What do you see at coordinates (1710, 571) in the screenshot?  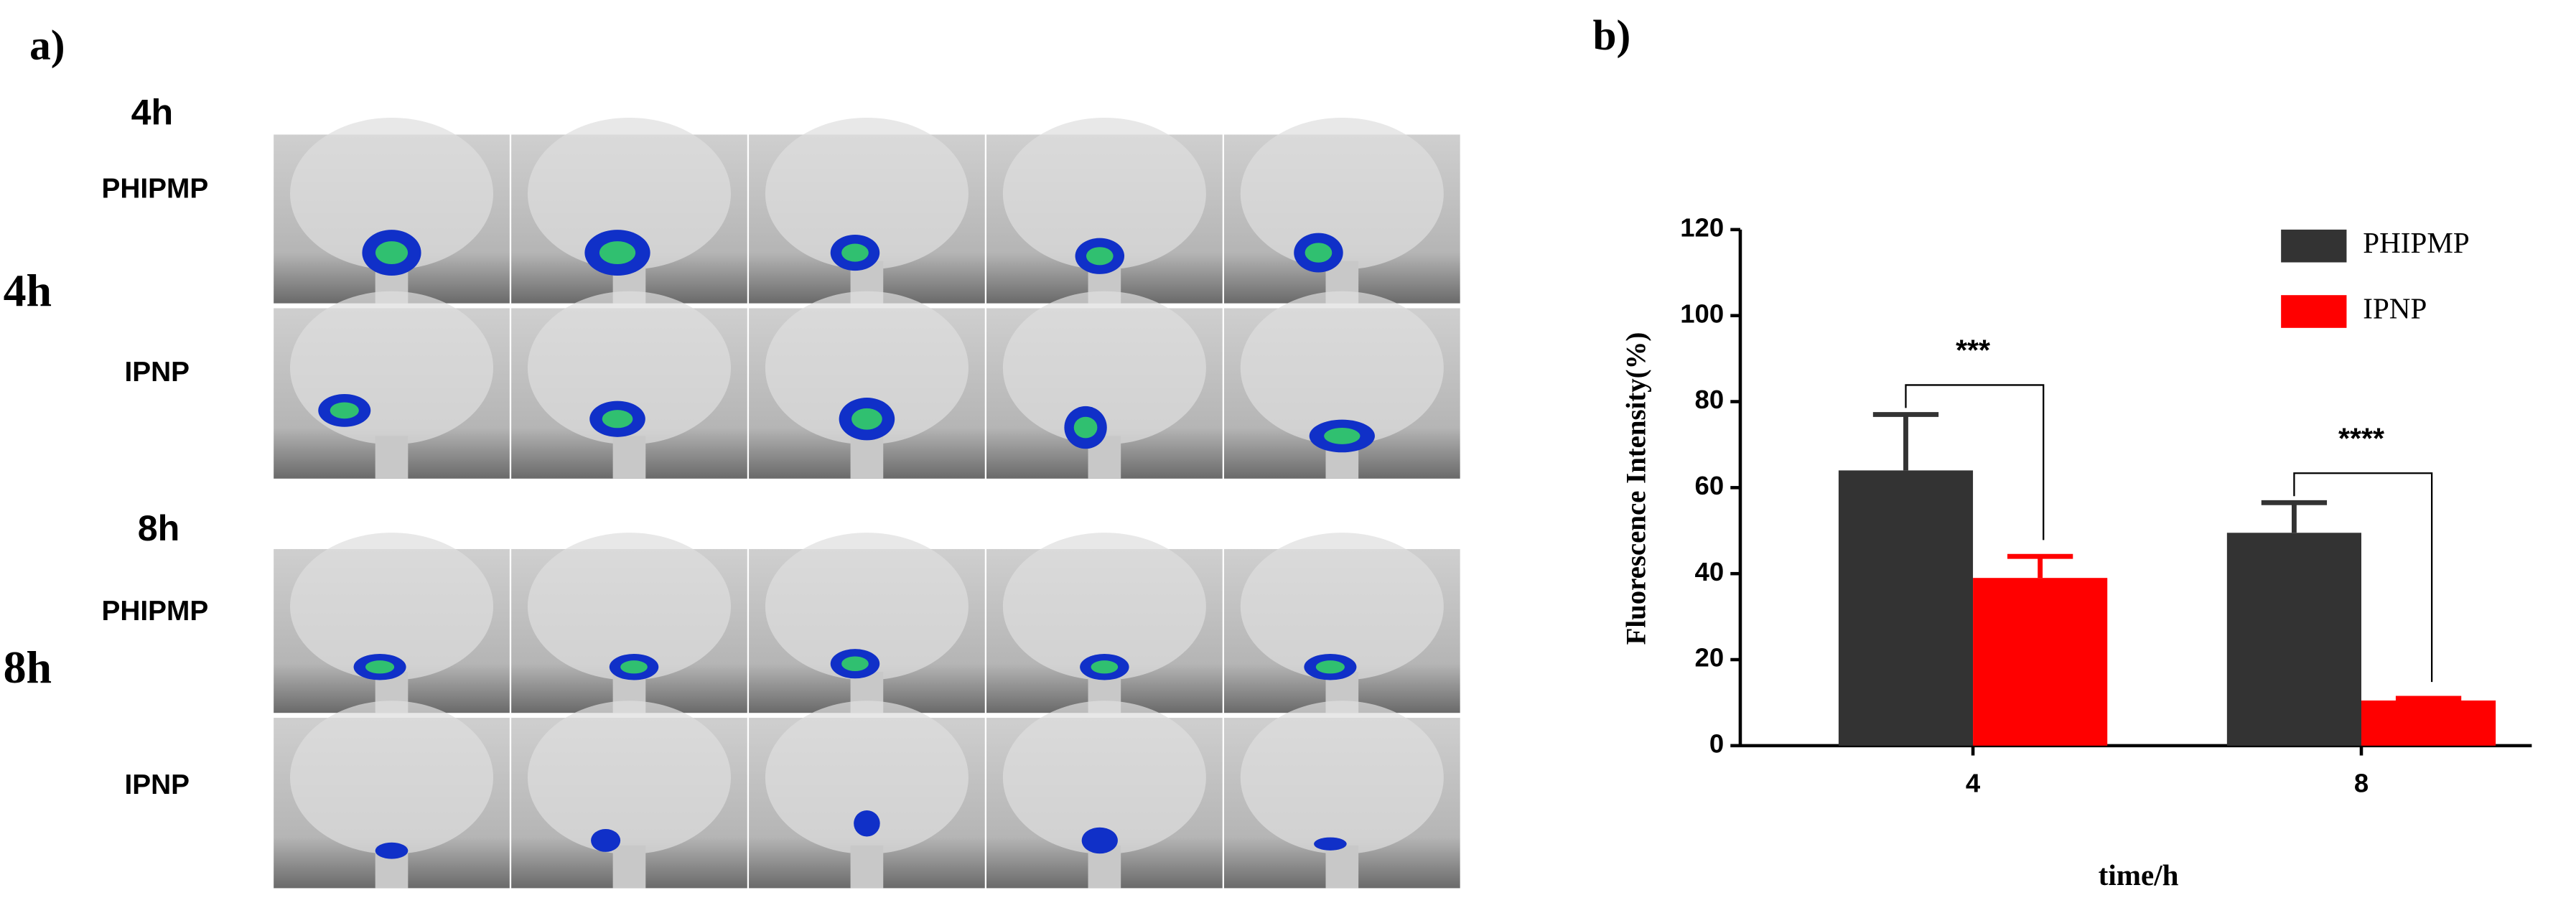 I see `y-tick-label: 40` at bounding box center [1710, 571].